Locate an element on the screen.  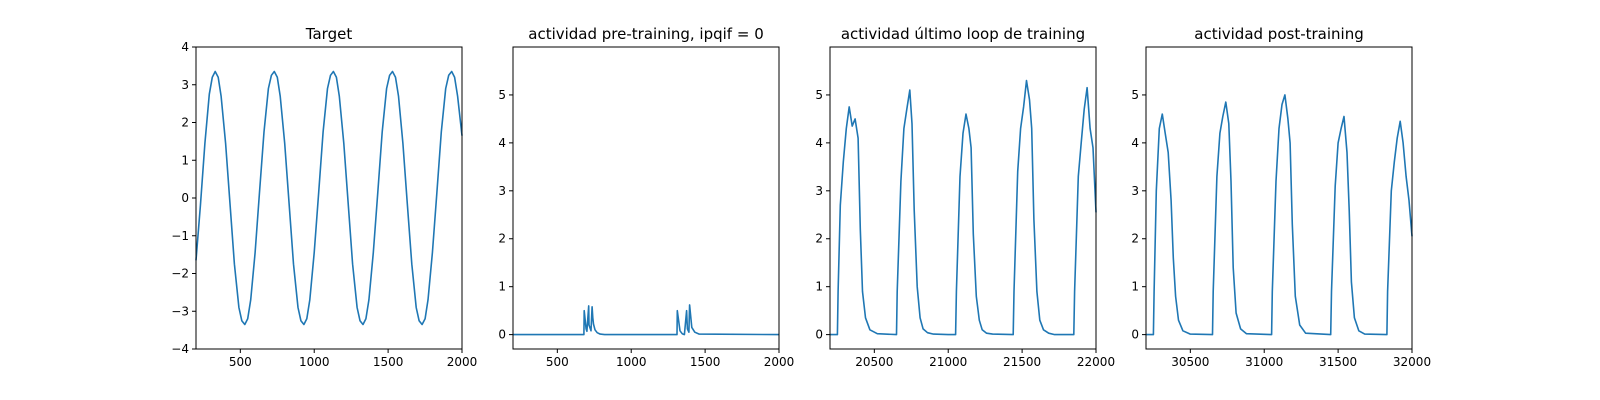
x-tick-label: 32000 is located at coordinates (1412, 362).